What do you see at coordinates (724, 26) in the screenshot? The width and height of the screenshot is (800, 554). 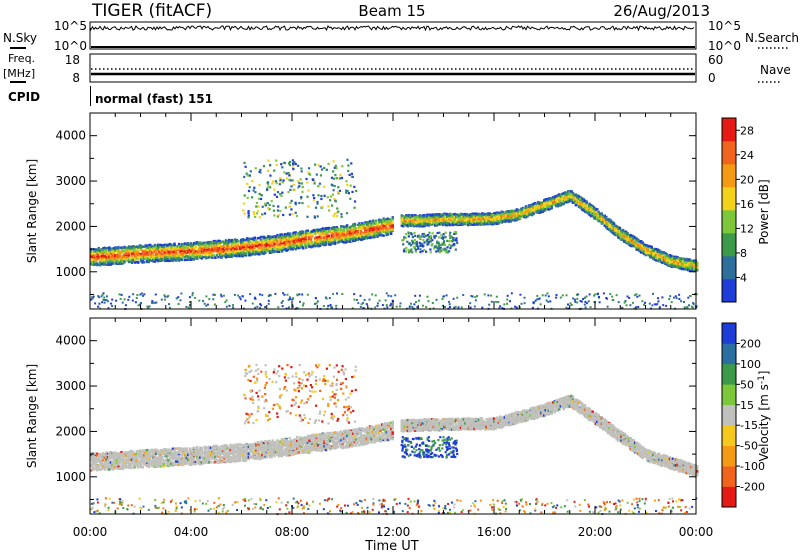 I see `noise-right-tick-top: 10^5` at bounding box center [724, 26].